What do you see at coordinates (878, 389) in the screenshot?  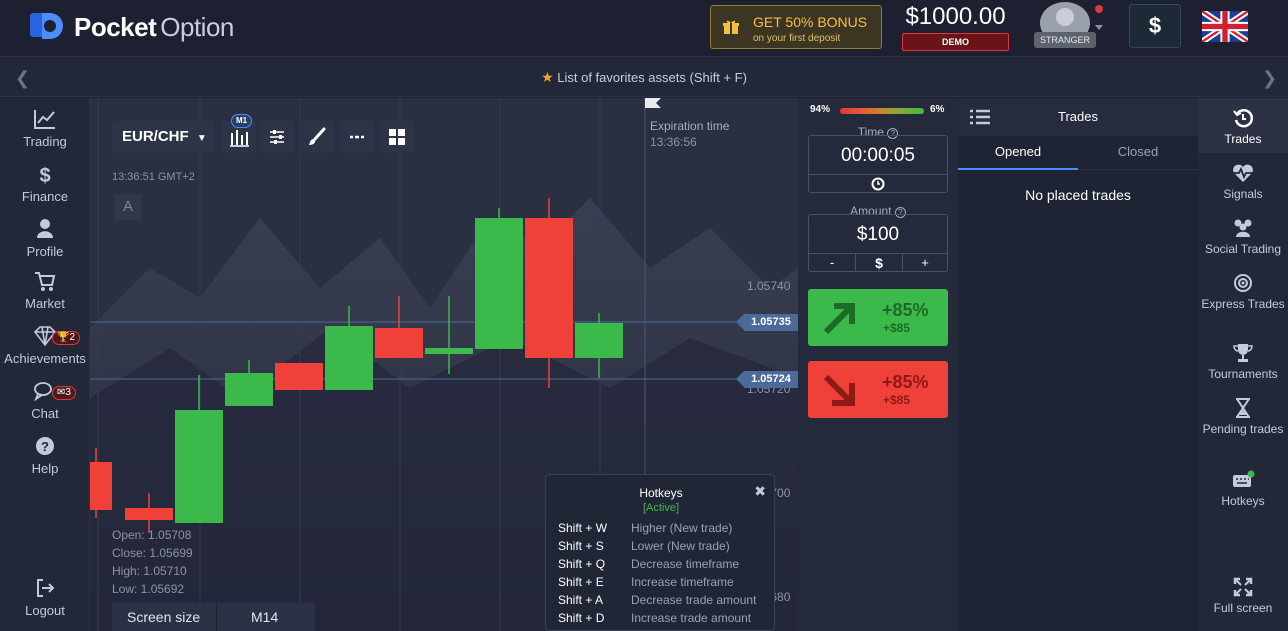 I see `sell-lower-button: +85% +$85` at bounding box center [878, 389].